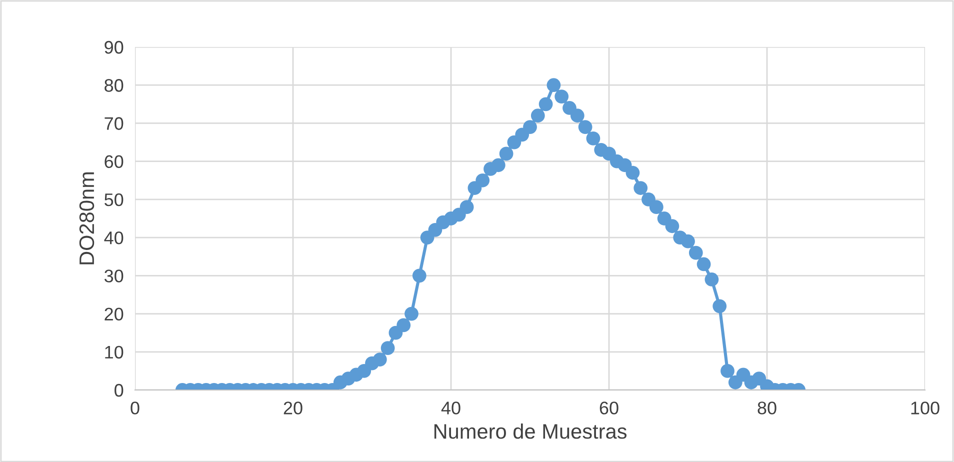 This screenshot has width=954, height=462. What do you see at coordinates (114, 199) in the screenshot?
I see `y-tick-label: 50` at bounding box center [114, 199].